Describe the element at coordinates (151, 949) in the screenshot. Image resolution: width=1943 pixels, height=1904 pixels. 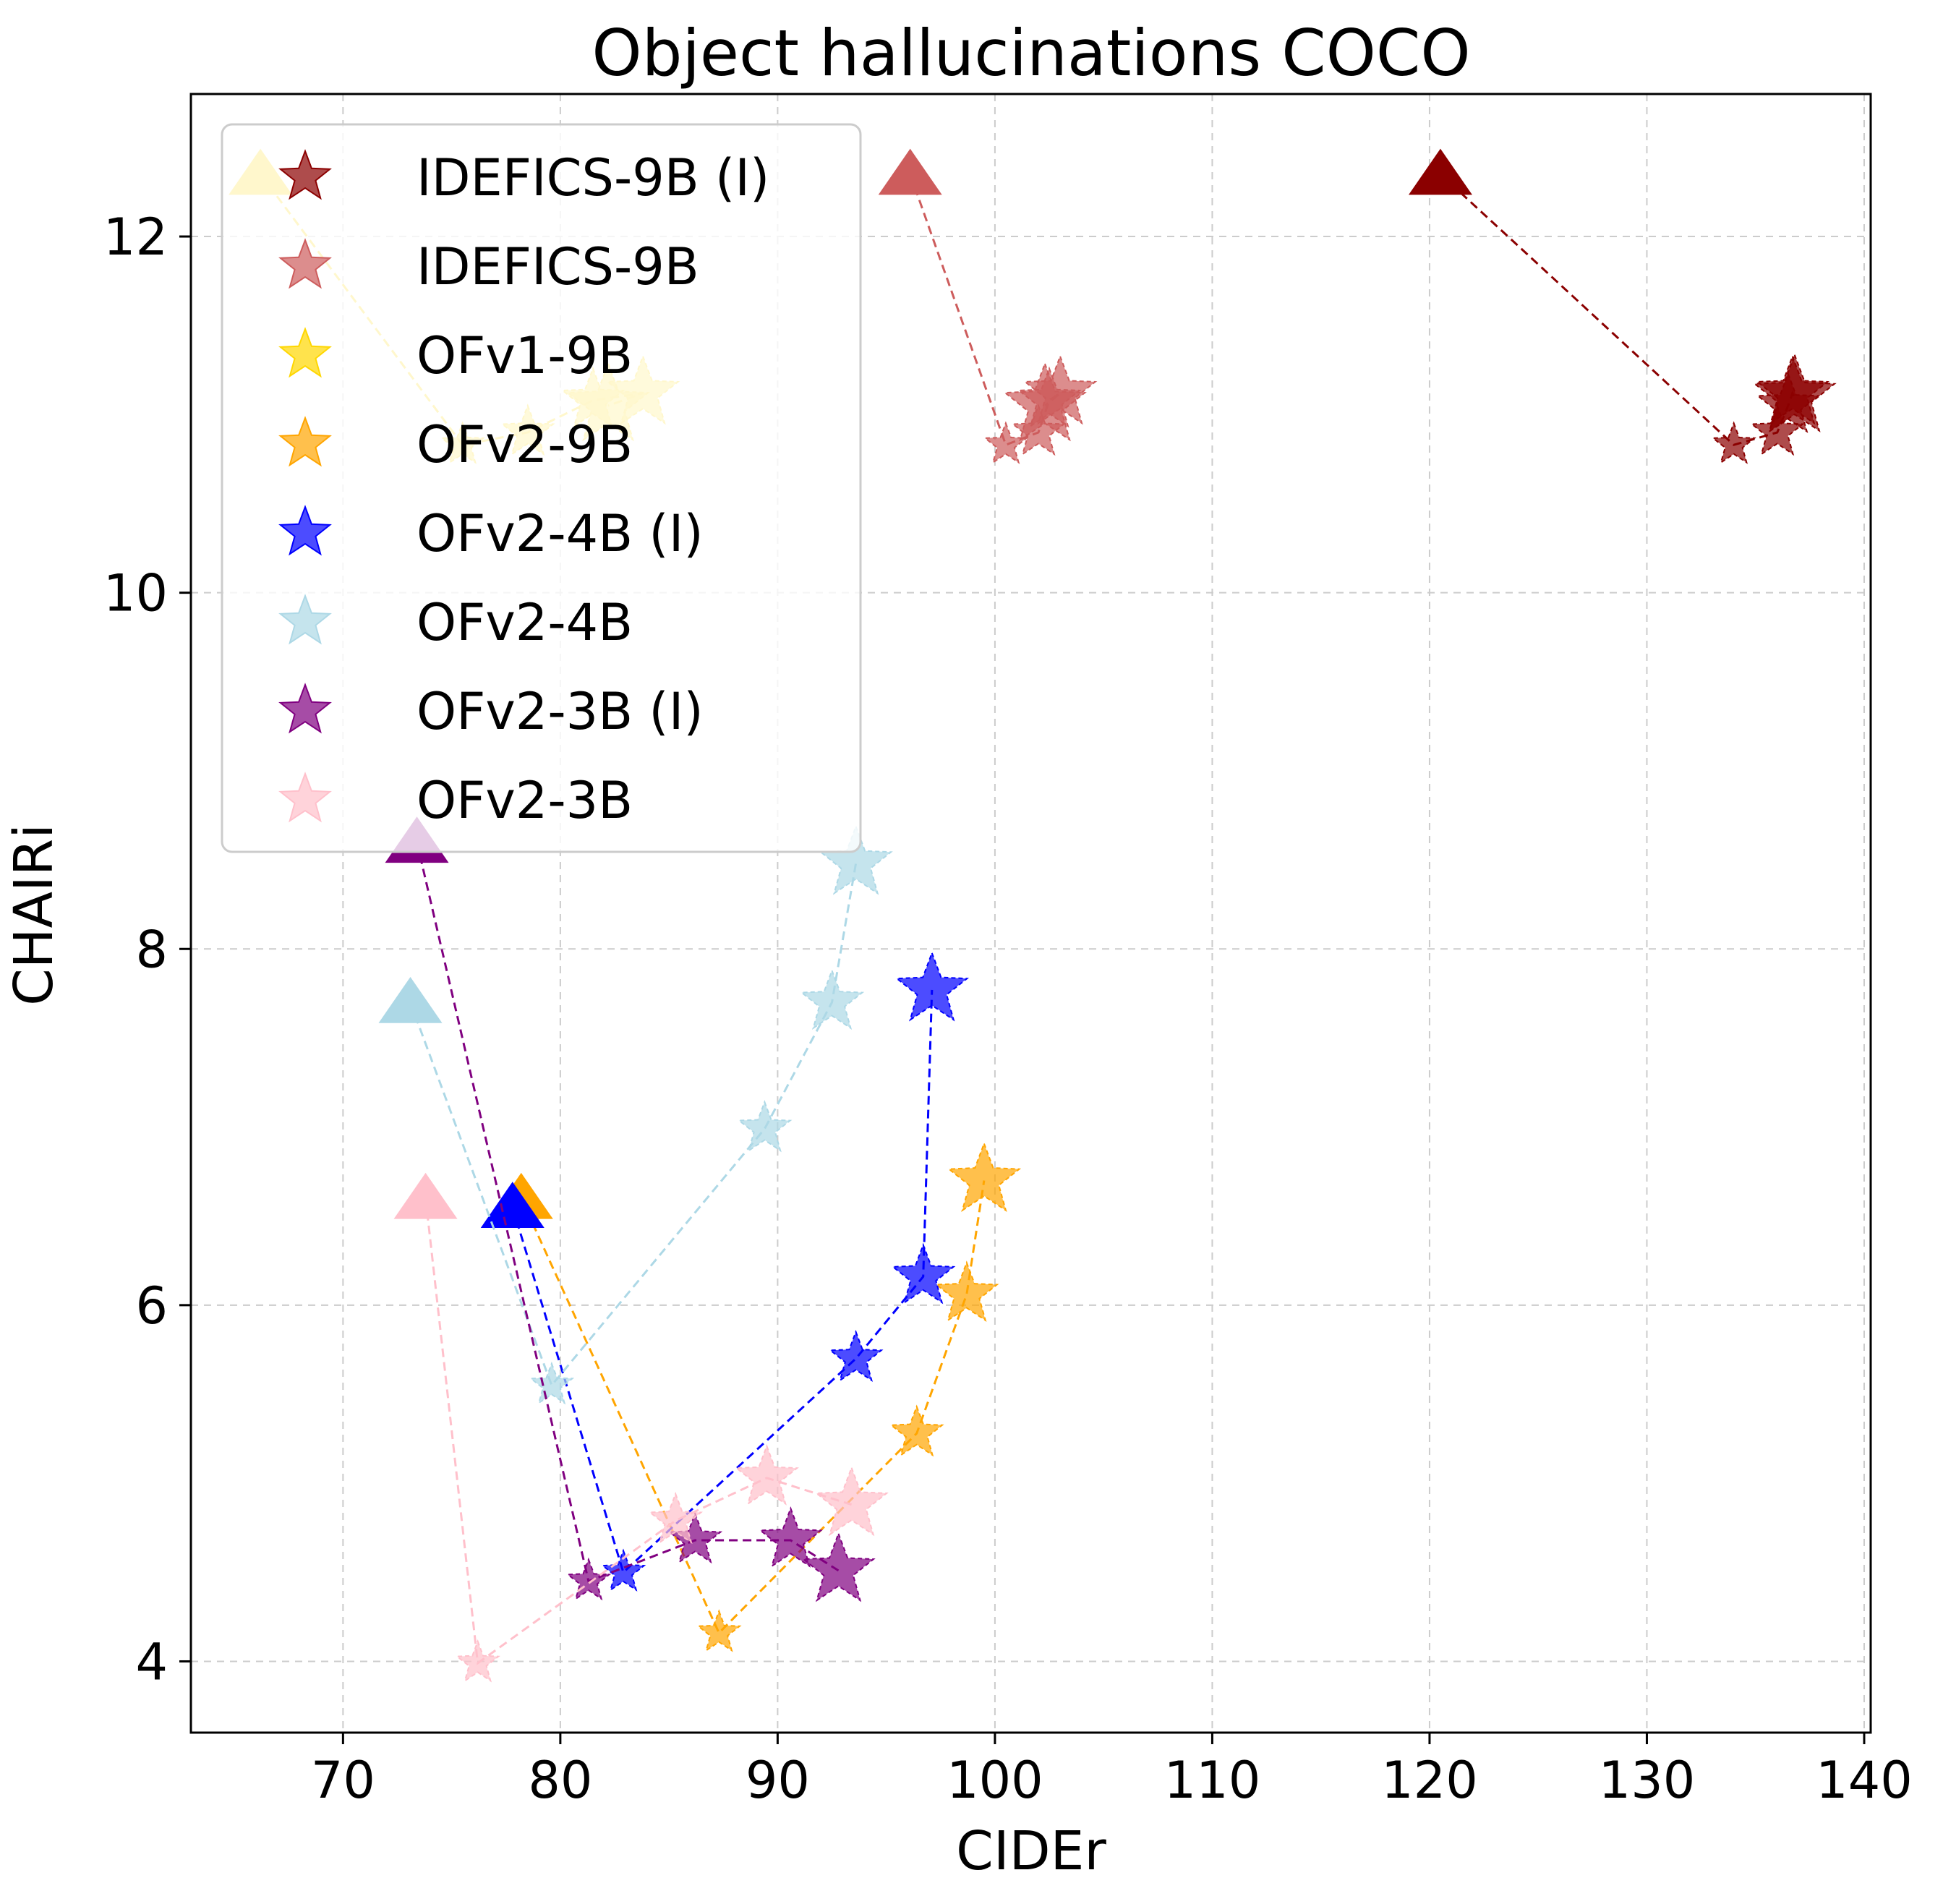
I see `y-tick-label: 8` at that location.